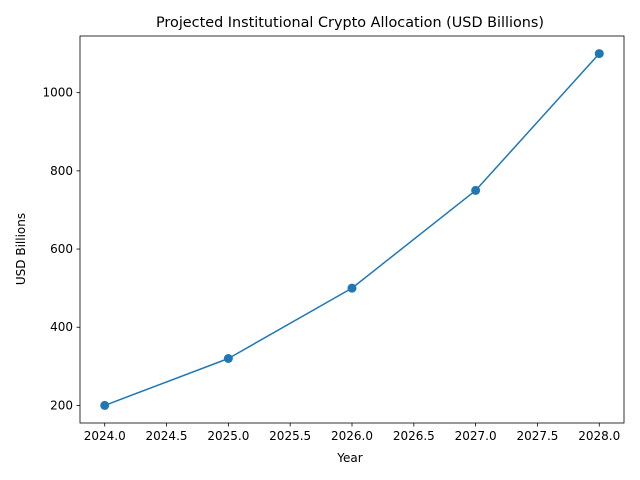  I want to click on x-tick-label: 2028.0, so click(599, 436).